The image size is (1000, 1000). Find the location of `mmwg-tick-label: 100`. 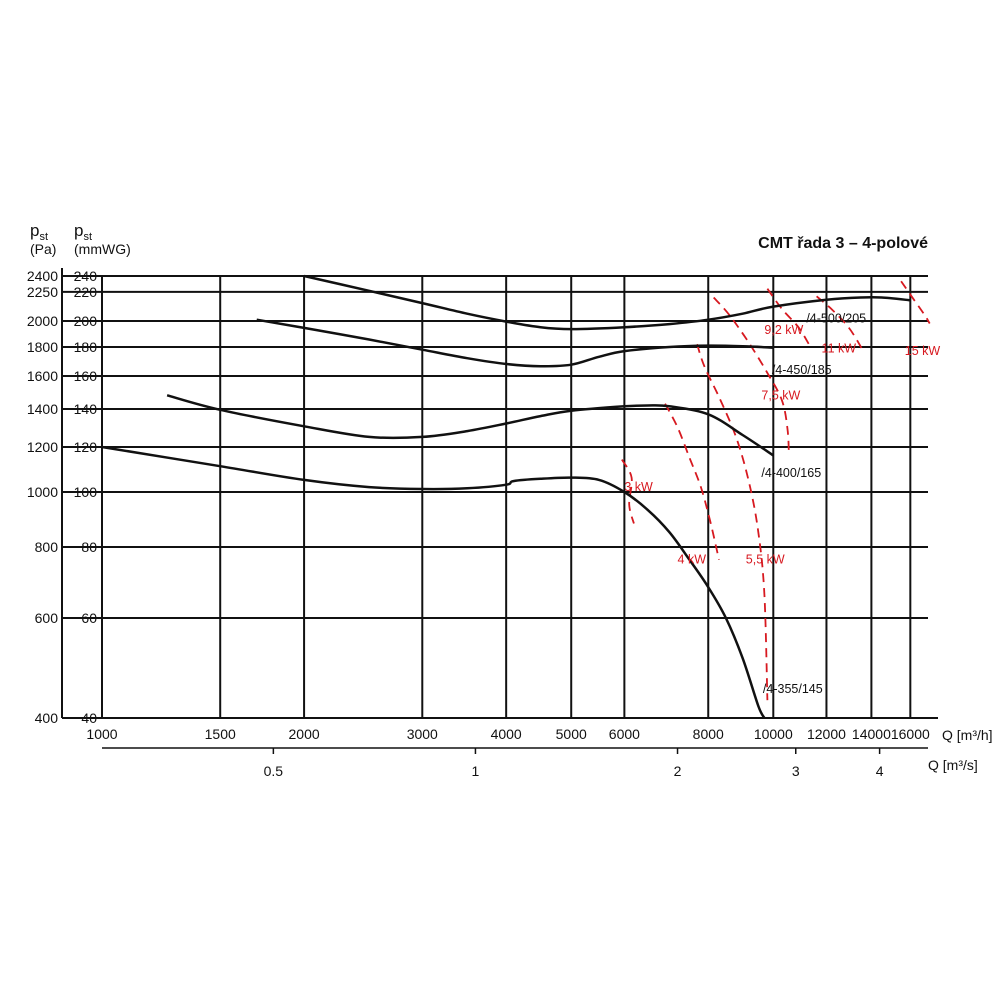

mmwg-tick-label: 100 is located at coordinates (86, 492).